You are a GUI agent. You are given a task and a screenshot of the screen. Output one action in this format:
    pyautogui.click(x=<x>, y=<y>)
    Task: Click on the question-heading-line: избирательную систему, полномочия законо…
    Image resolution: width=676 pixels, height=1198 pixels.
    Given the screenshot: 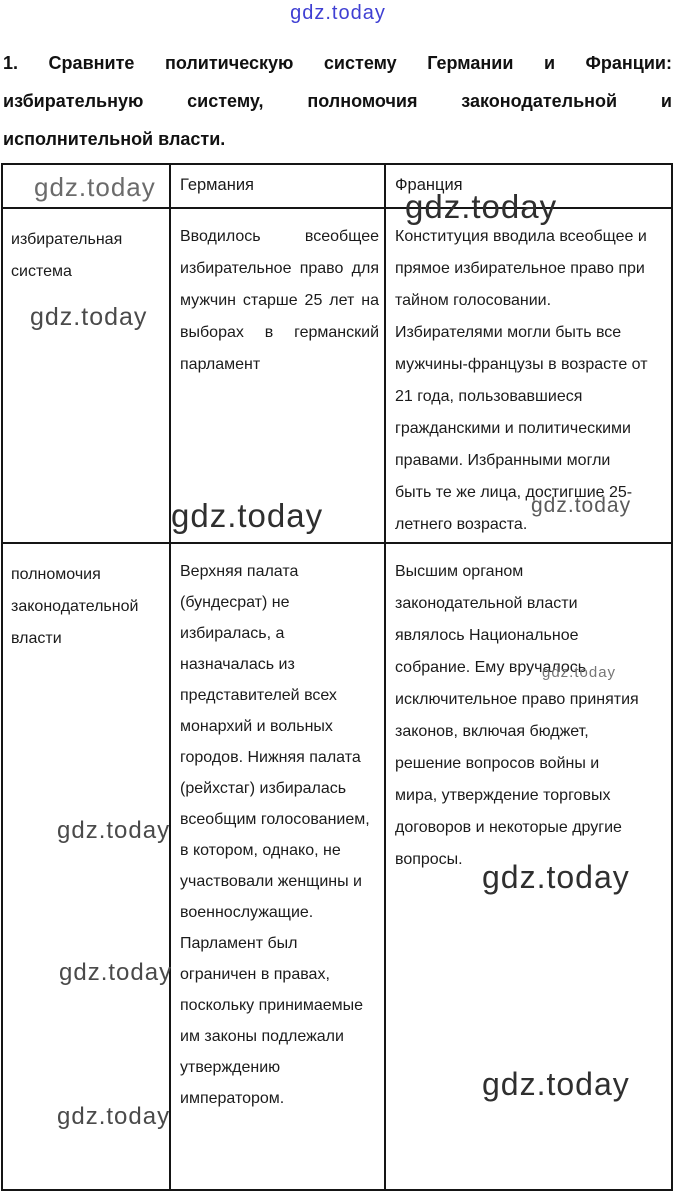 What is the action you would take?
    pyautogui.click(x=337, y=101)
    